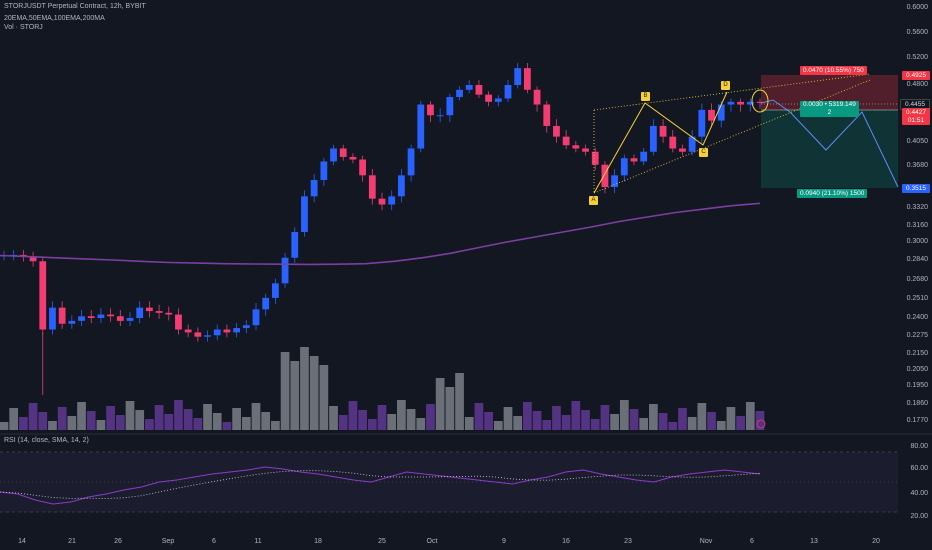  I want to click on rsi-tick: 80.00, so click(919, 446).